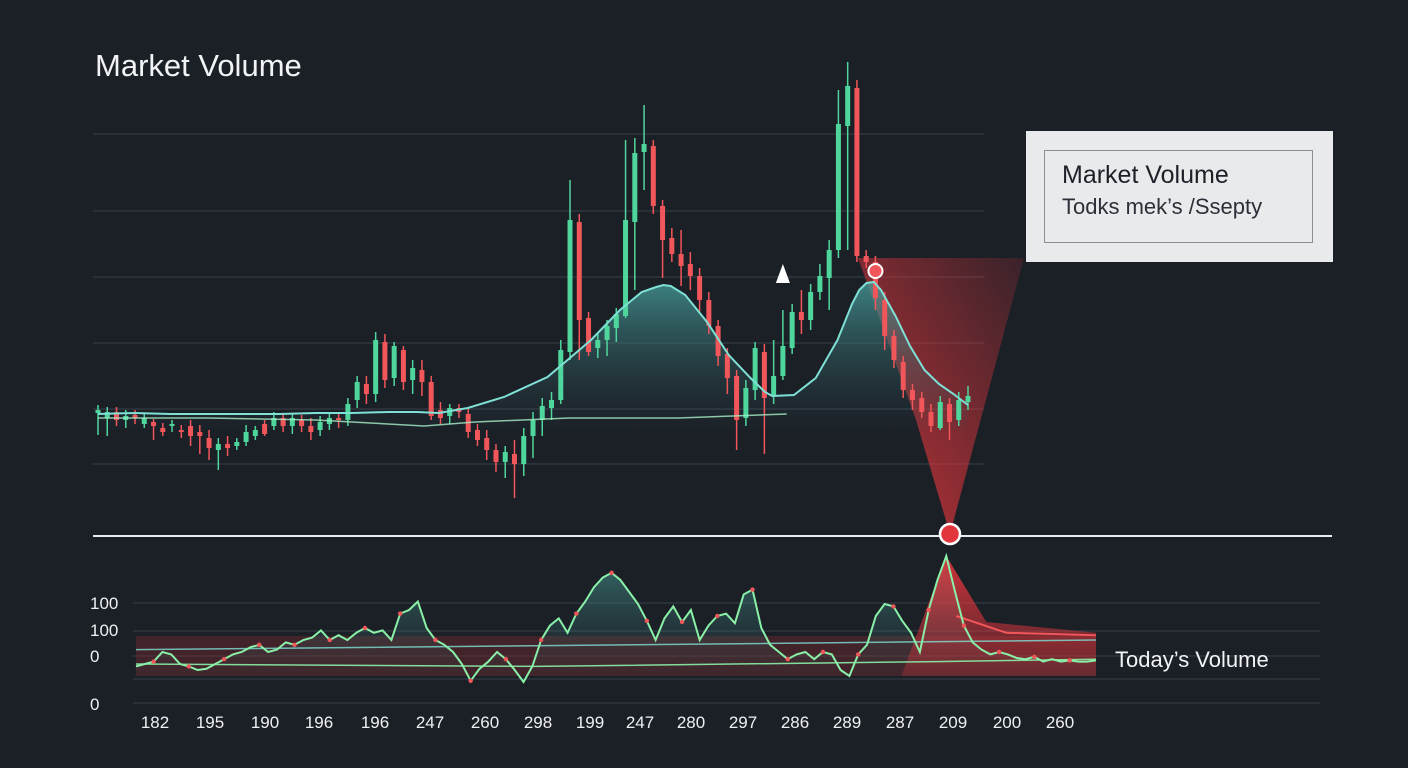  What do you see at coordinates (868, 404) in the screenshot?
I see `markers` at bounding box center [868, 404].